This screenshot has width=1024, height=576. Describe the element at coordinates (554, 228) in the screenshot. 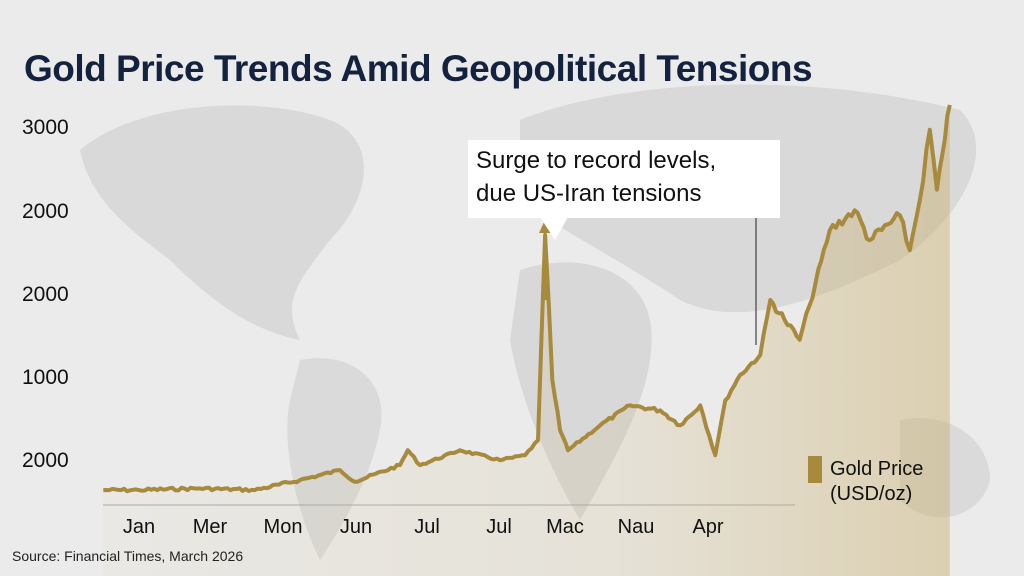

I see `annotation-pointer` at that location.